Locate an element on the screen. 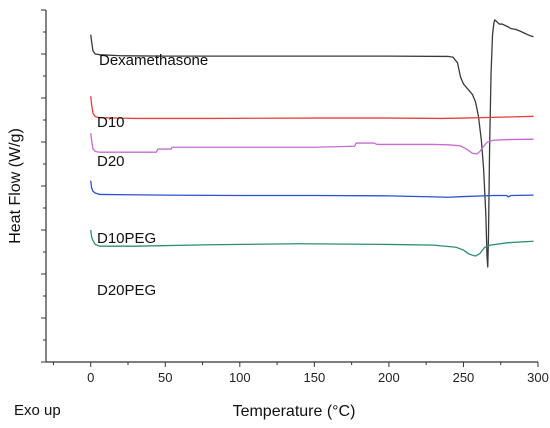  x-tick-label: 250 is located at coordinates (464, 377).